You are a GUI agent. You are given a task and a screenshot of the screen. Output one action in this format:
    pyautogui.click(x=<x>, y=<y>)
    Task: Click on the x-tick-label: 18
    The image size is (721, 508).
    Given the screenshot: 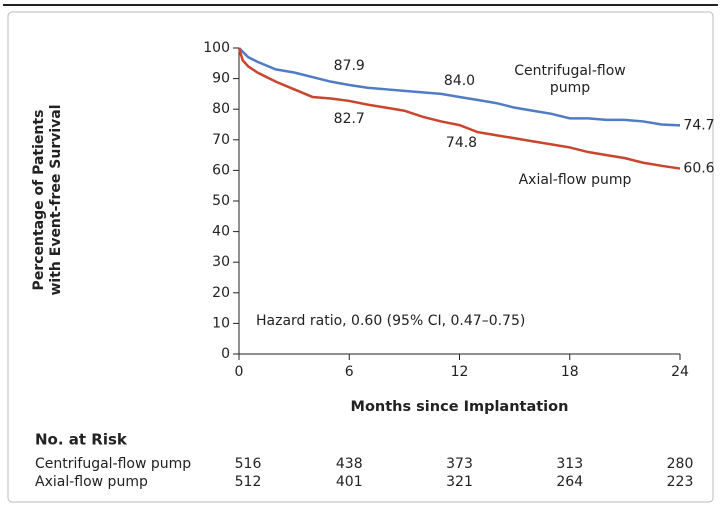 What is the action you would take?
    pyautogui.click(x=570, y=372)
    